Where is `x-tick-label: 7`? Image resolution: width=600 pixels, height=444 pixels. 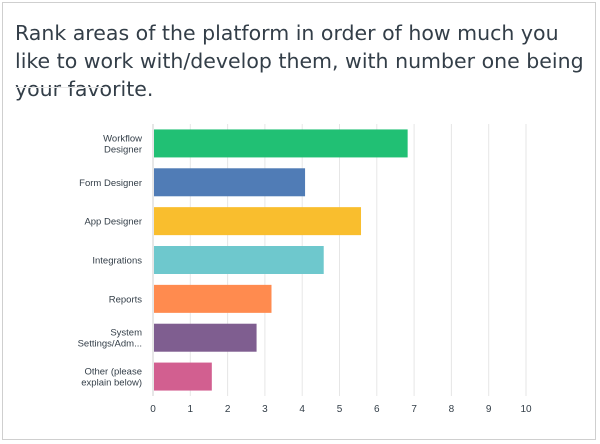
x-tick-label: 7 is located at coordinates (414, 409).